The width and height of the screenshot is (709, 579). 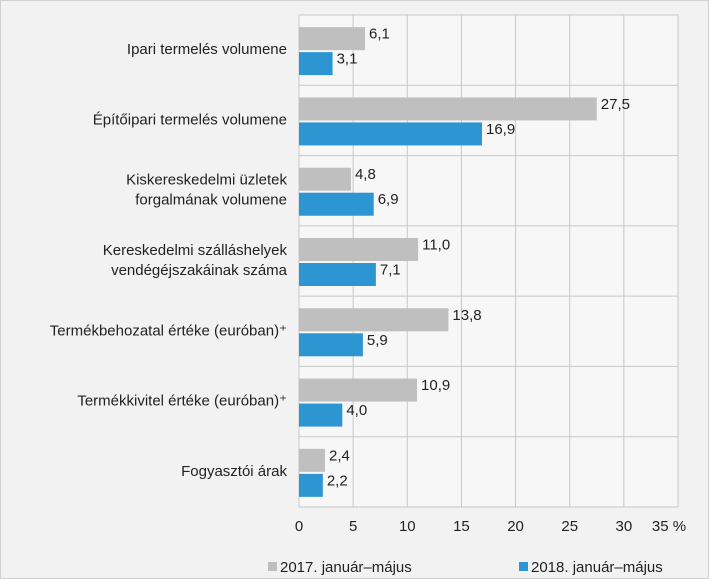 I want to click on category-label: Termékbehozatal értéke (euróban)⁺, so click(x=168, y=330).